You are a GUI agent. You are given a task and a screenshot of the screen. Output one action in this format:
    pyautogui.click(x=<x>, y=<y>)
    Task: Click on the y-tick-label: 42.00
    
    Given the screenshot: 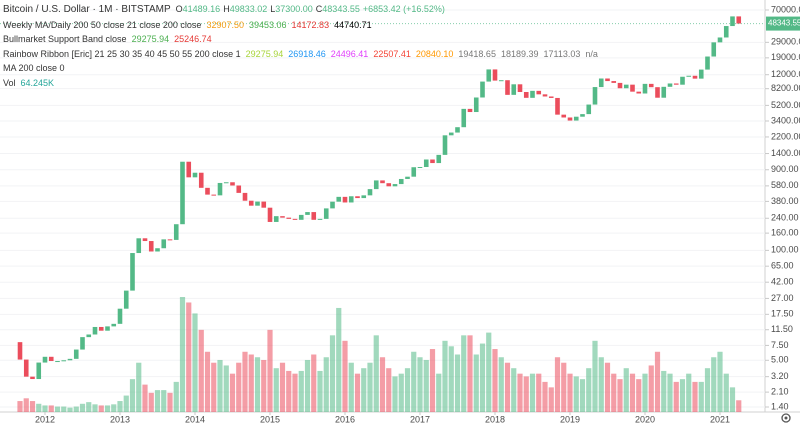 What is the action you would take?
    pyautogui.click(x=782, y=282)
    